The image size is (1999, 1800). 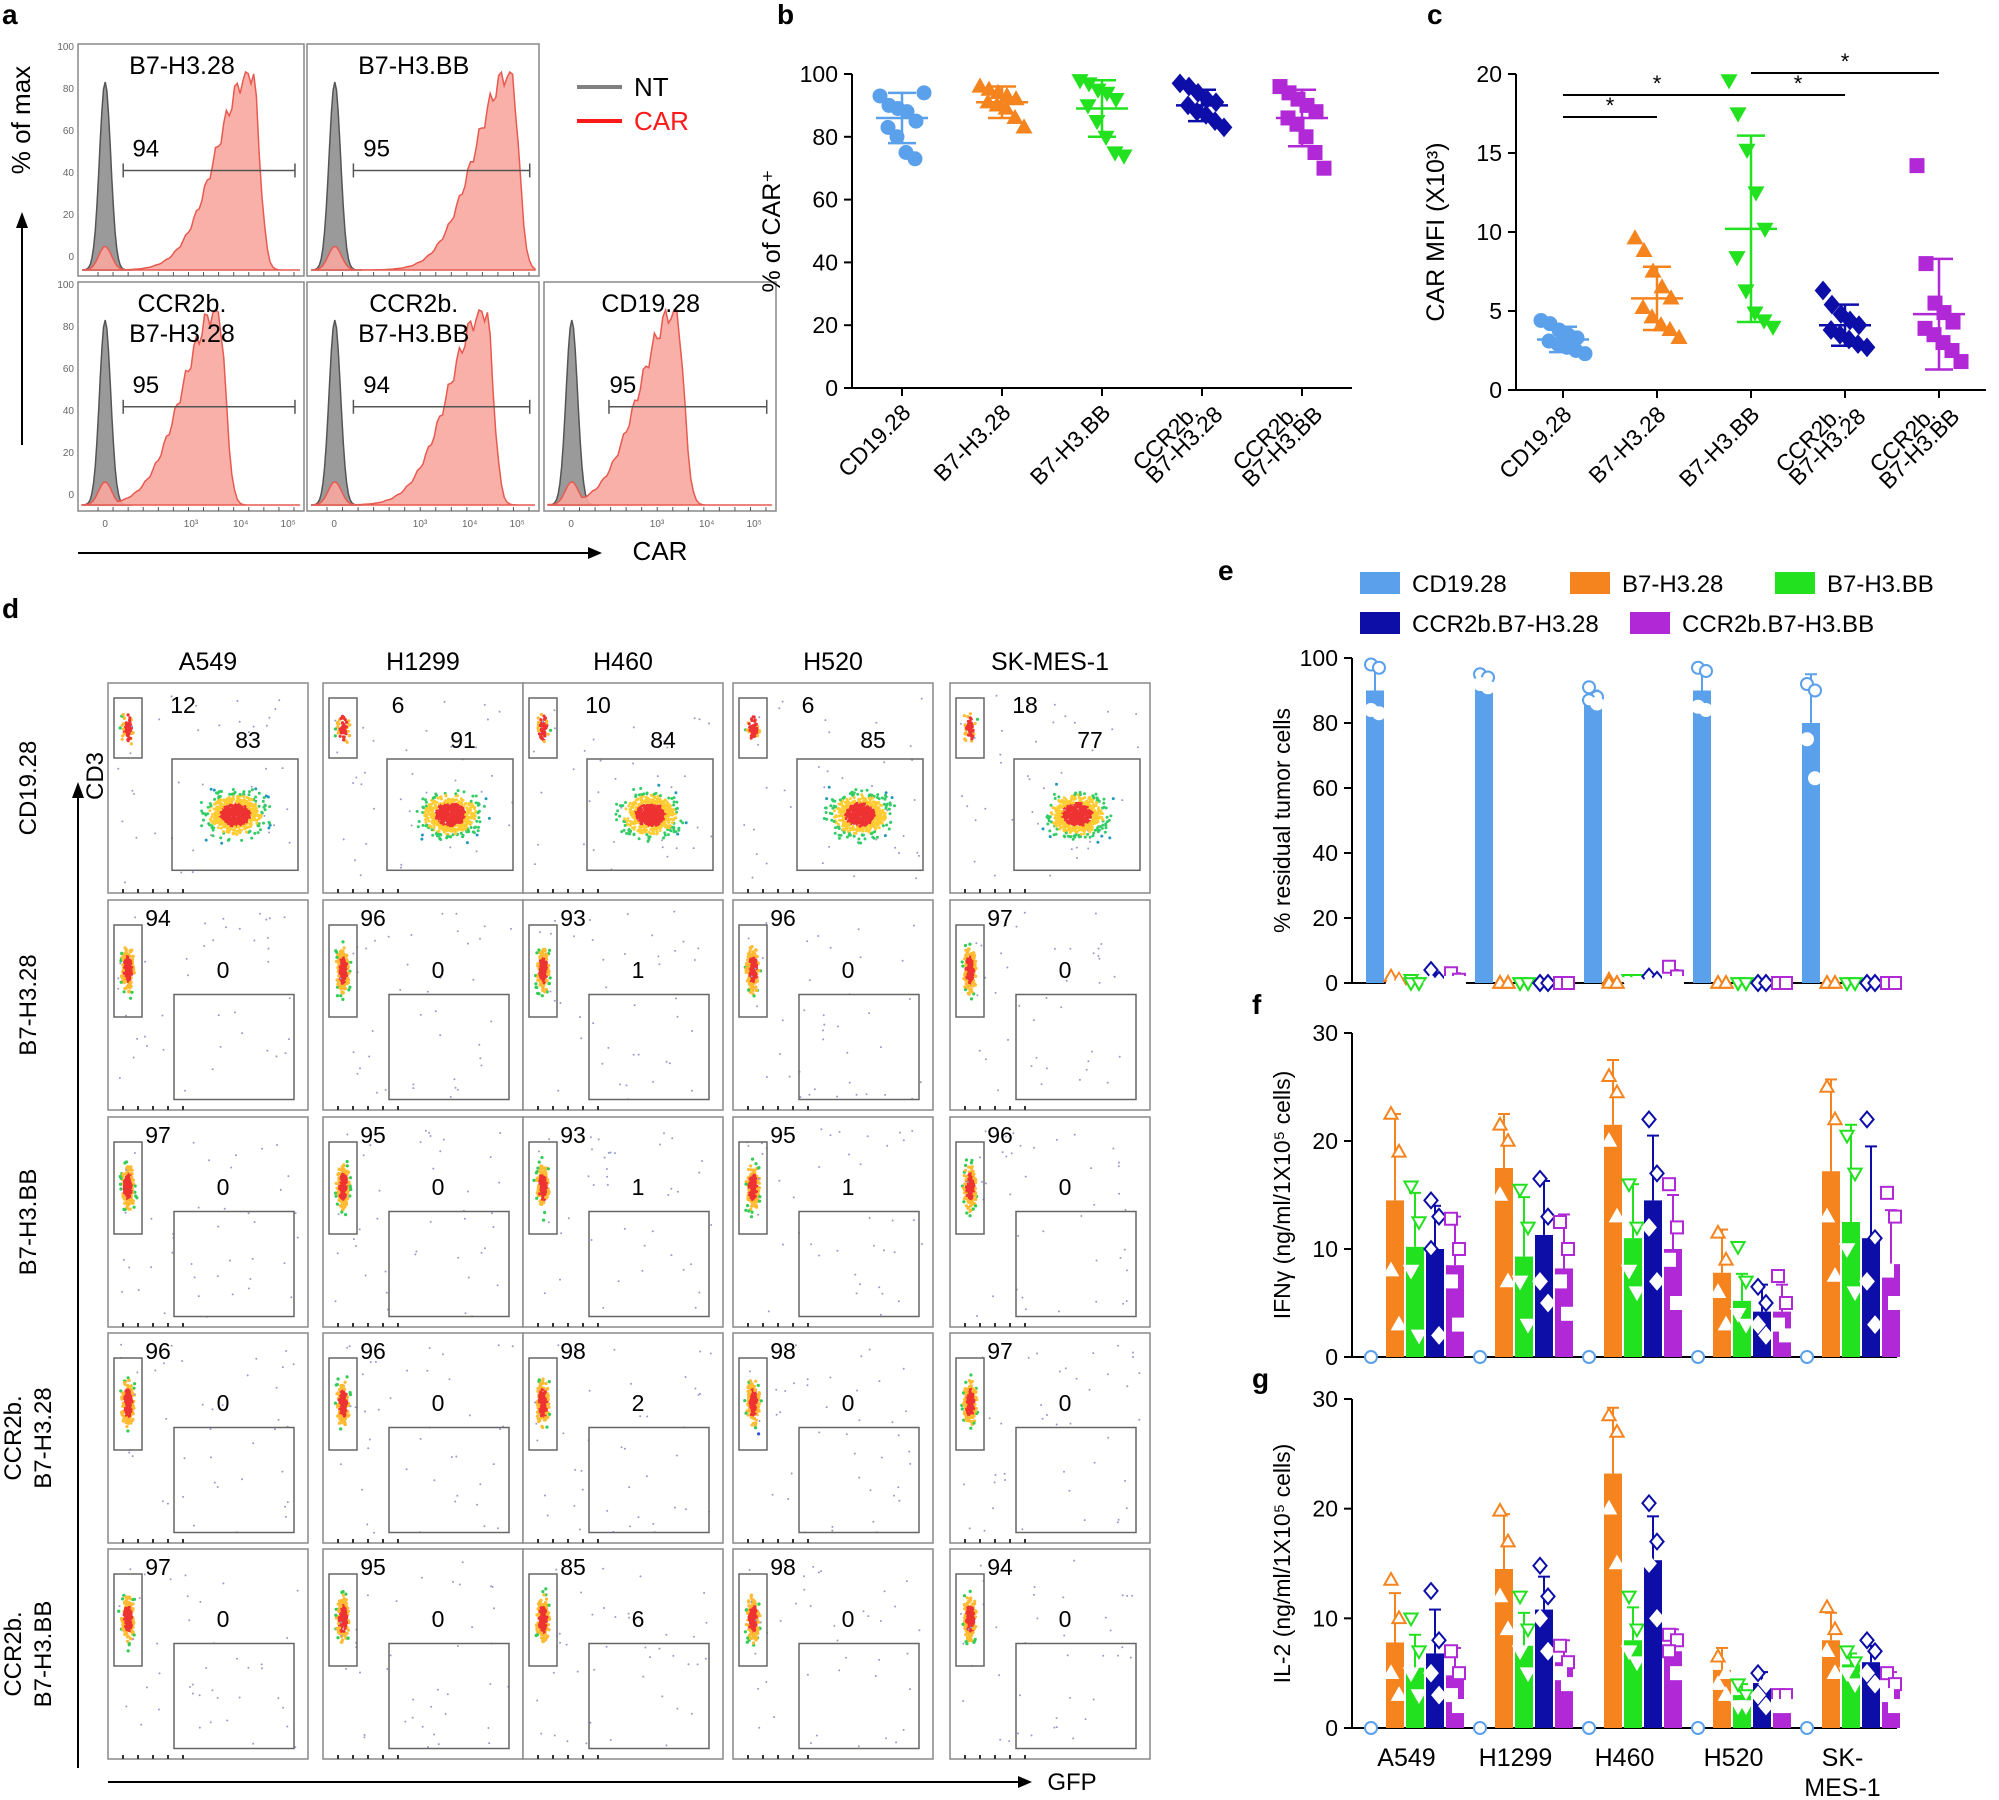 I want to click on hist-y-tick-label: 80, so click(x=69, y=89).